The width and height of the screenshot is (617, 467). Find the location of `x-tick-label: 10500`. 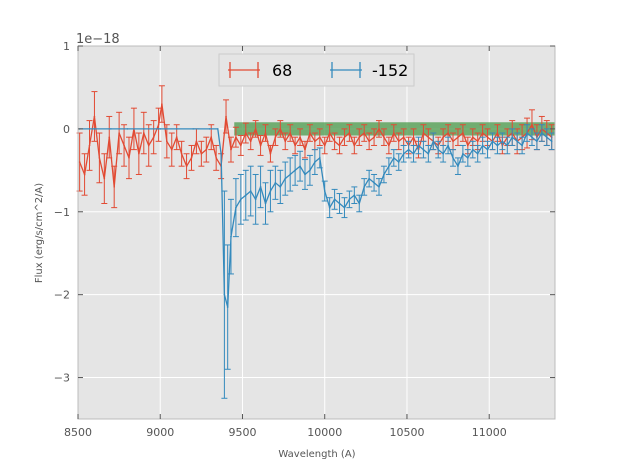

x-tick-label: 10500 is located at coordinates (406, 432).